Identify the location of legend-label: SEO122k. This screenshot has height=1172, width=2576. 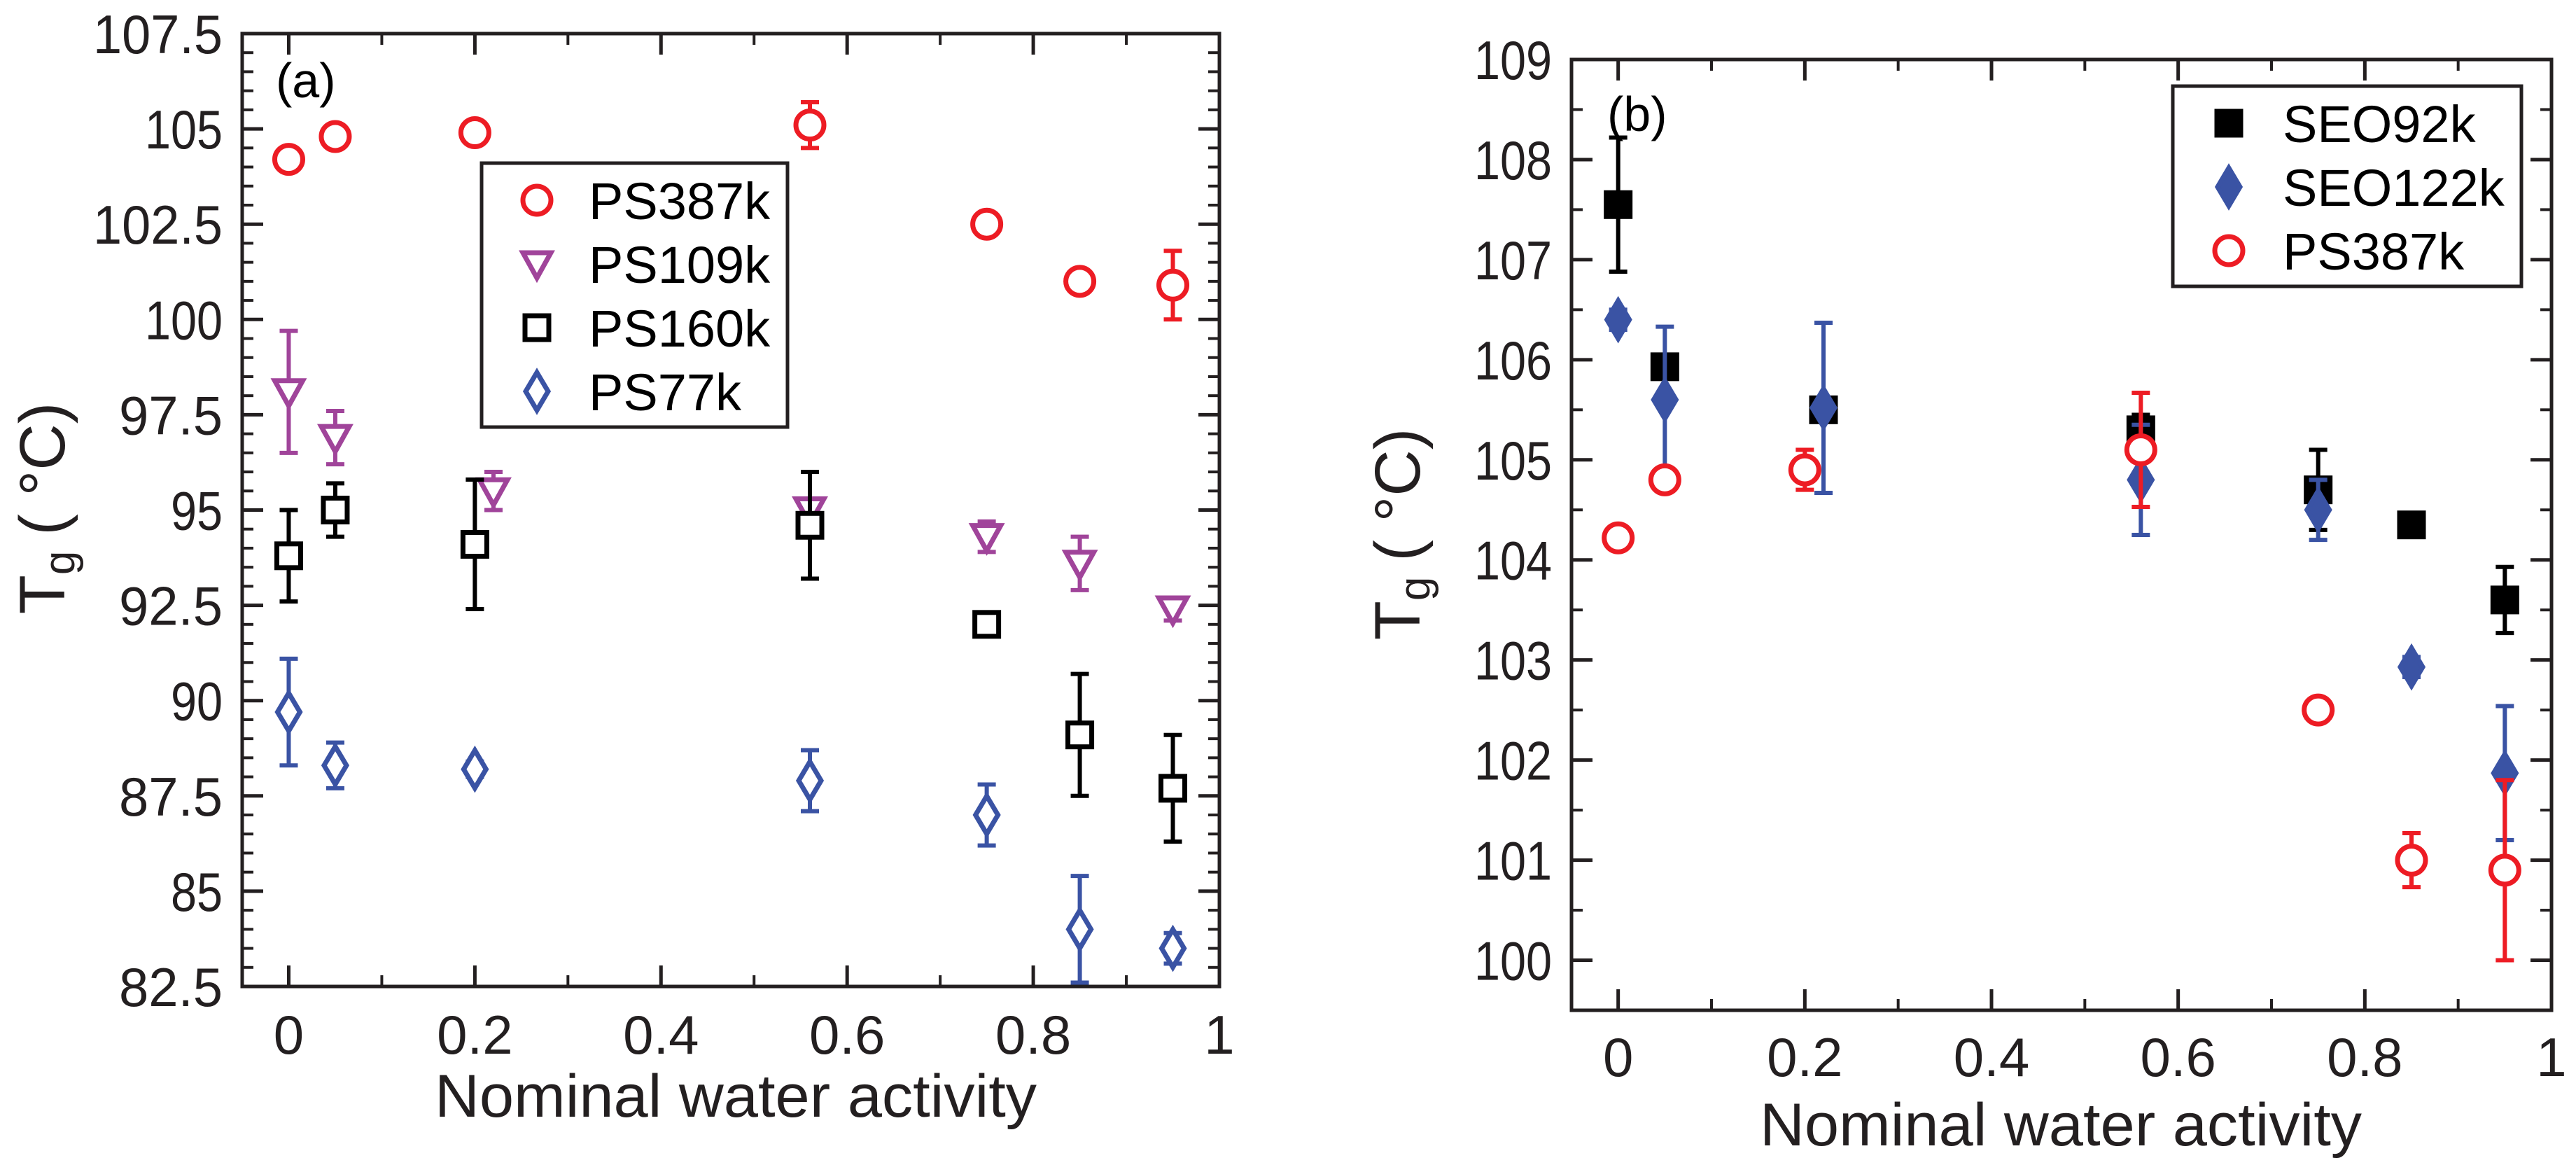
(2394, 188).